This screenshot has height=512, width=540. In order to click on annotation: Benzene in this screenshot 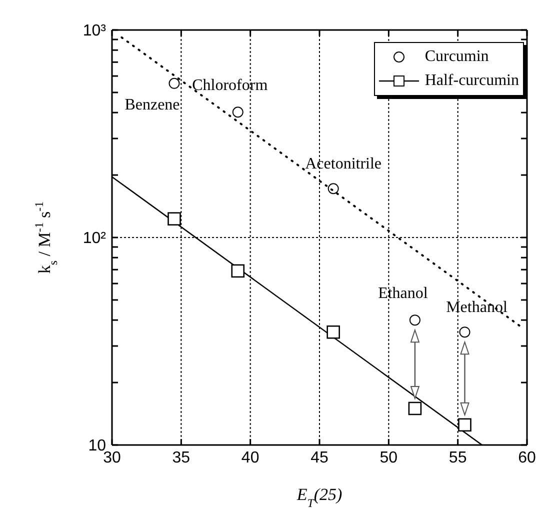, I will do `click(152, 105)`.